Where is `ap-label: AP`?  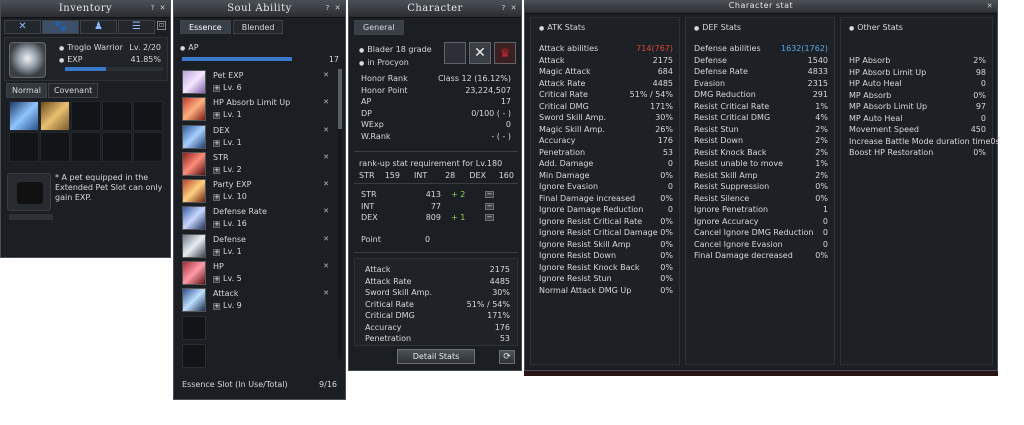
ap-label: AP is located at coordinates (193, 47).